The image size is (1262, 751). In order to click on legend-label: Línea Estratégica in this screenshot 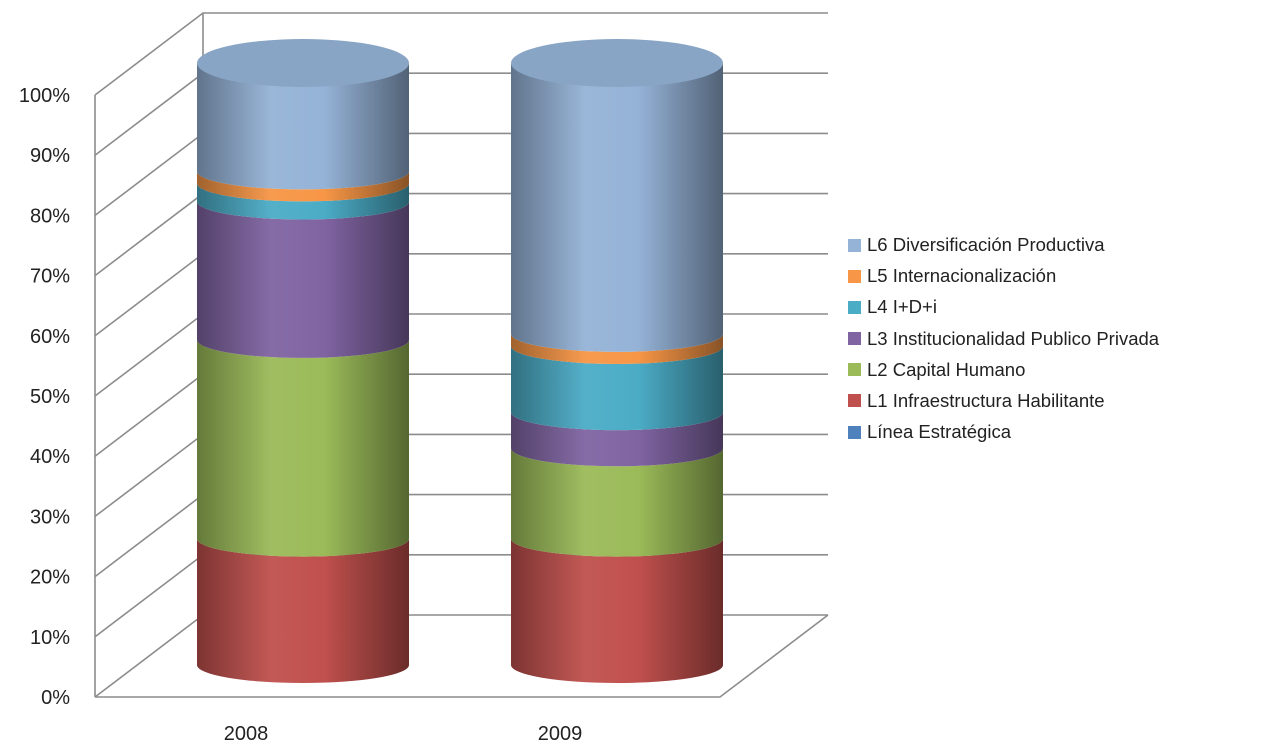, I will do `click(939, 432)`.